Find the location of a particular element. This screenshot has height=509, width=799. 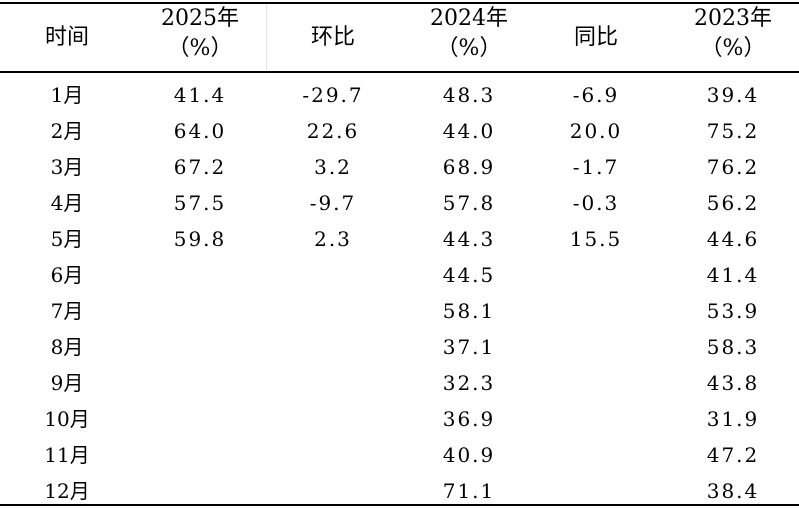

cell-time: 3月 is located at coordinates (67, 167).